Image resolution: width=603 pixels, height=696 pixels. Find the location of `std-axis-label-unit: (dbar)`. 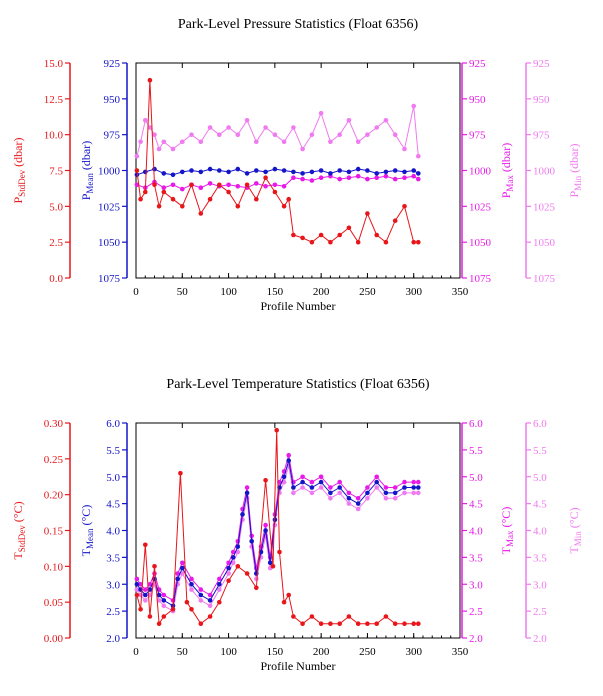

std-axis-label-unit: (dbar) is located at coordinates (18, 153).